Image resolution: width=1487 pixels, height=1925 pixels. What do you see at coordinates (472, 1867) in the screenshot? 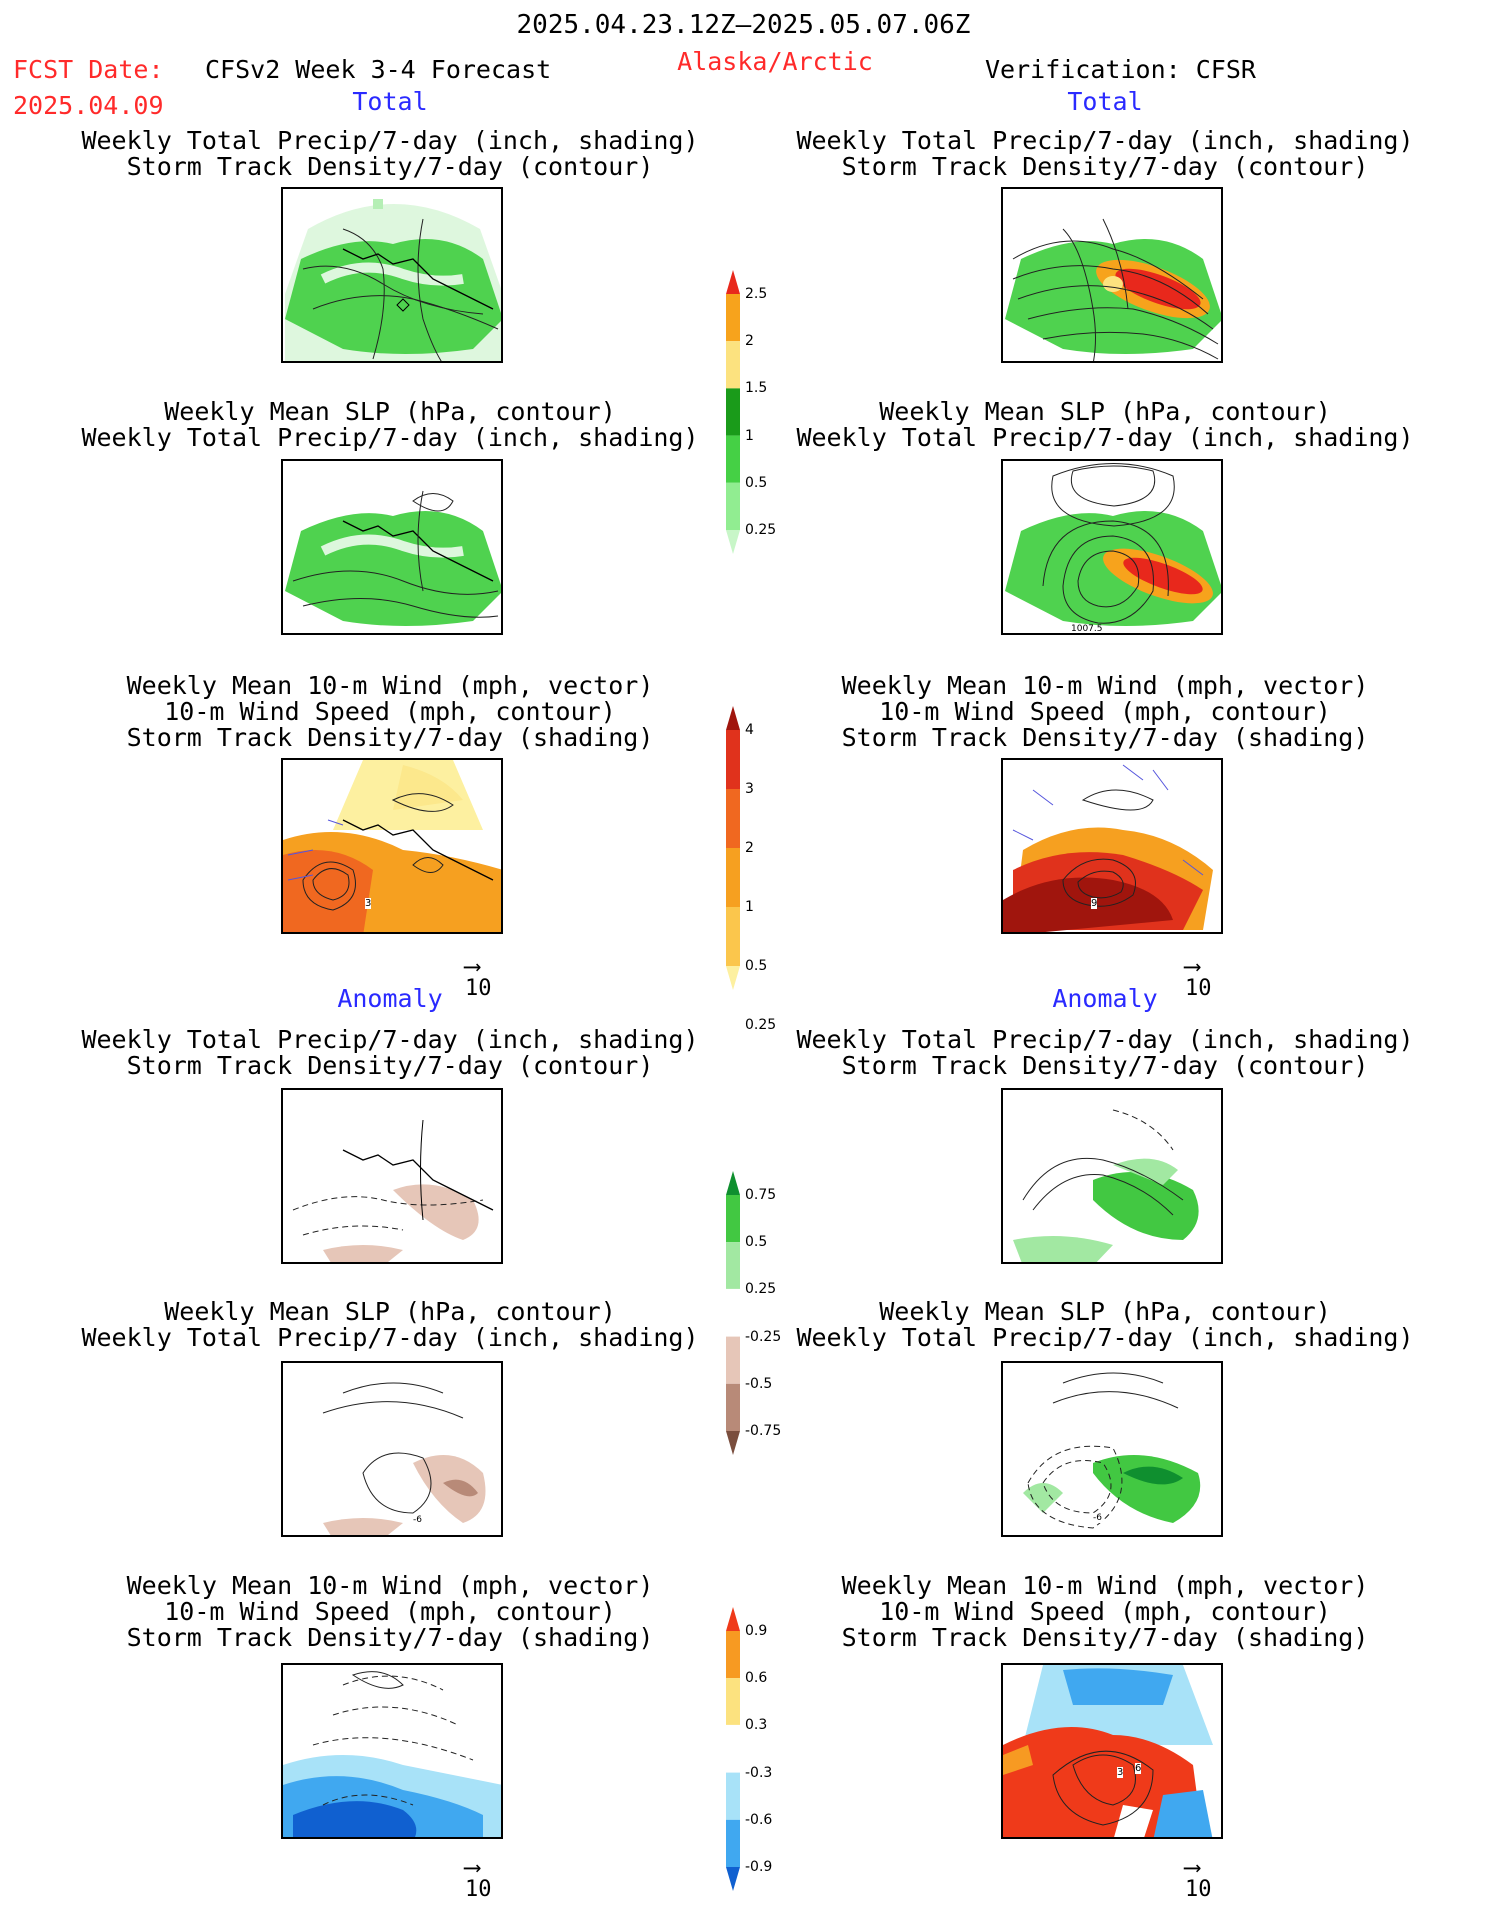
I see `vector-ref-arrow: ⟶` at bounding box center [472, 1867].